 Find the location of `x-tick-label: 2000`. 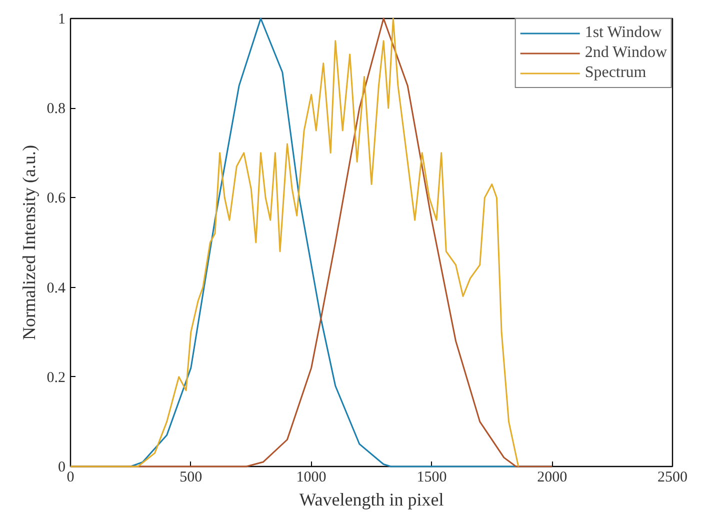

x-tick-label: 2000 is located at coordinates (552, 478).